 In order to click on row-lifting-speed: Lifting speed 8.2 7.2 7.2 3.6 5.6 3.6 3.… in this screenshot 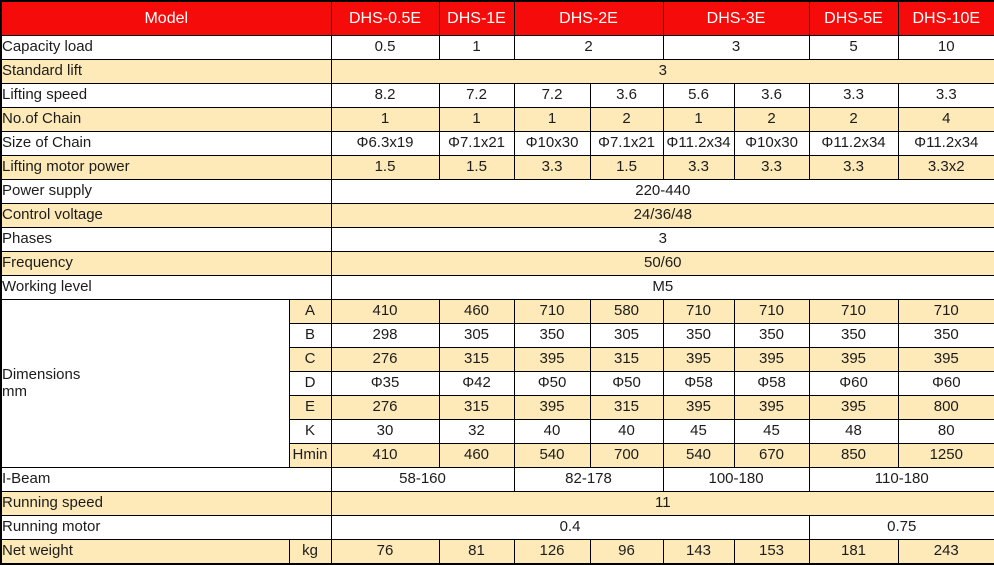, I will do `click(497, 95)`.